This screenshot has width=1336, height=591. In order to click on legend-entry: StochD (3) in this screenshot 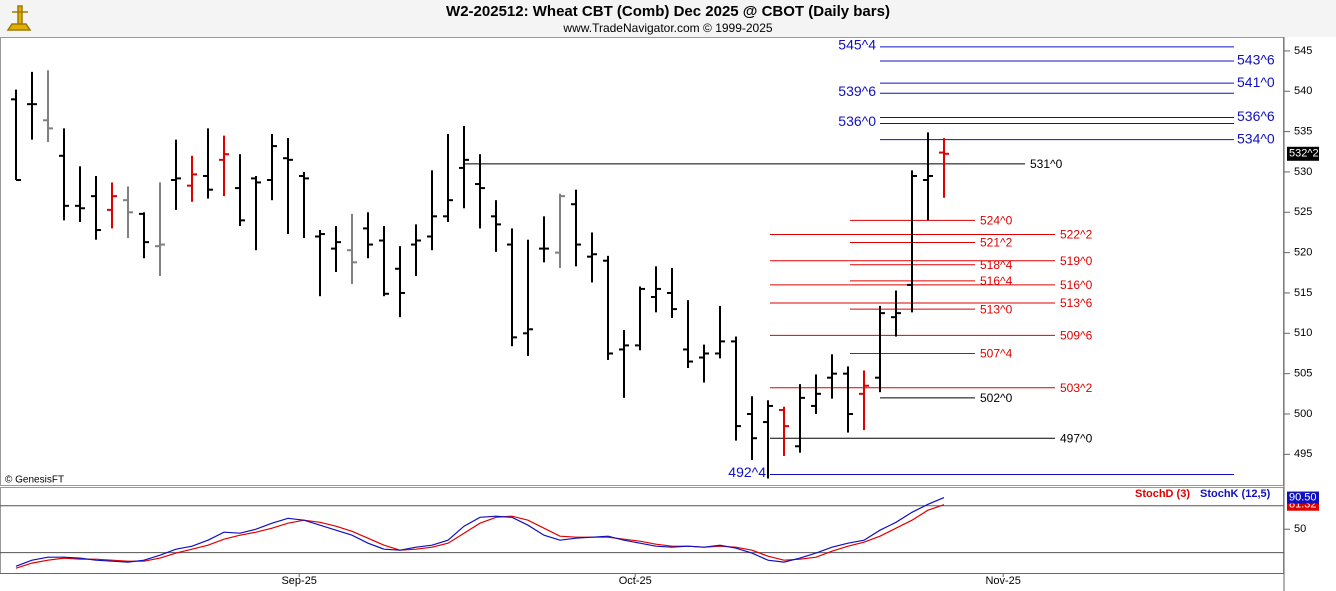, I will do `click(1162, 494)`.